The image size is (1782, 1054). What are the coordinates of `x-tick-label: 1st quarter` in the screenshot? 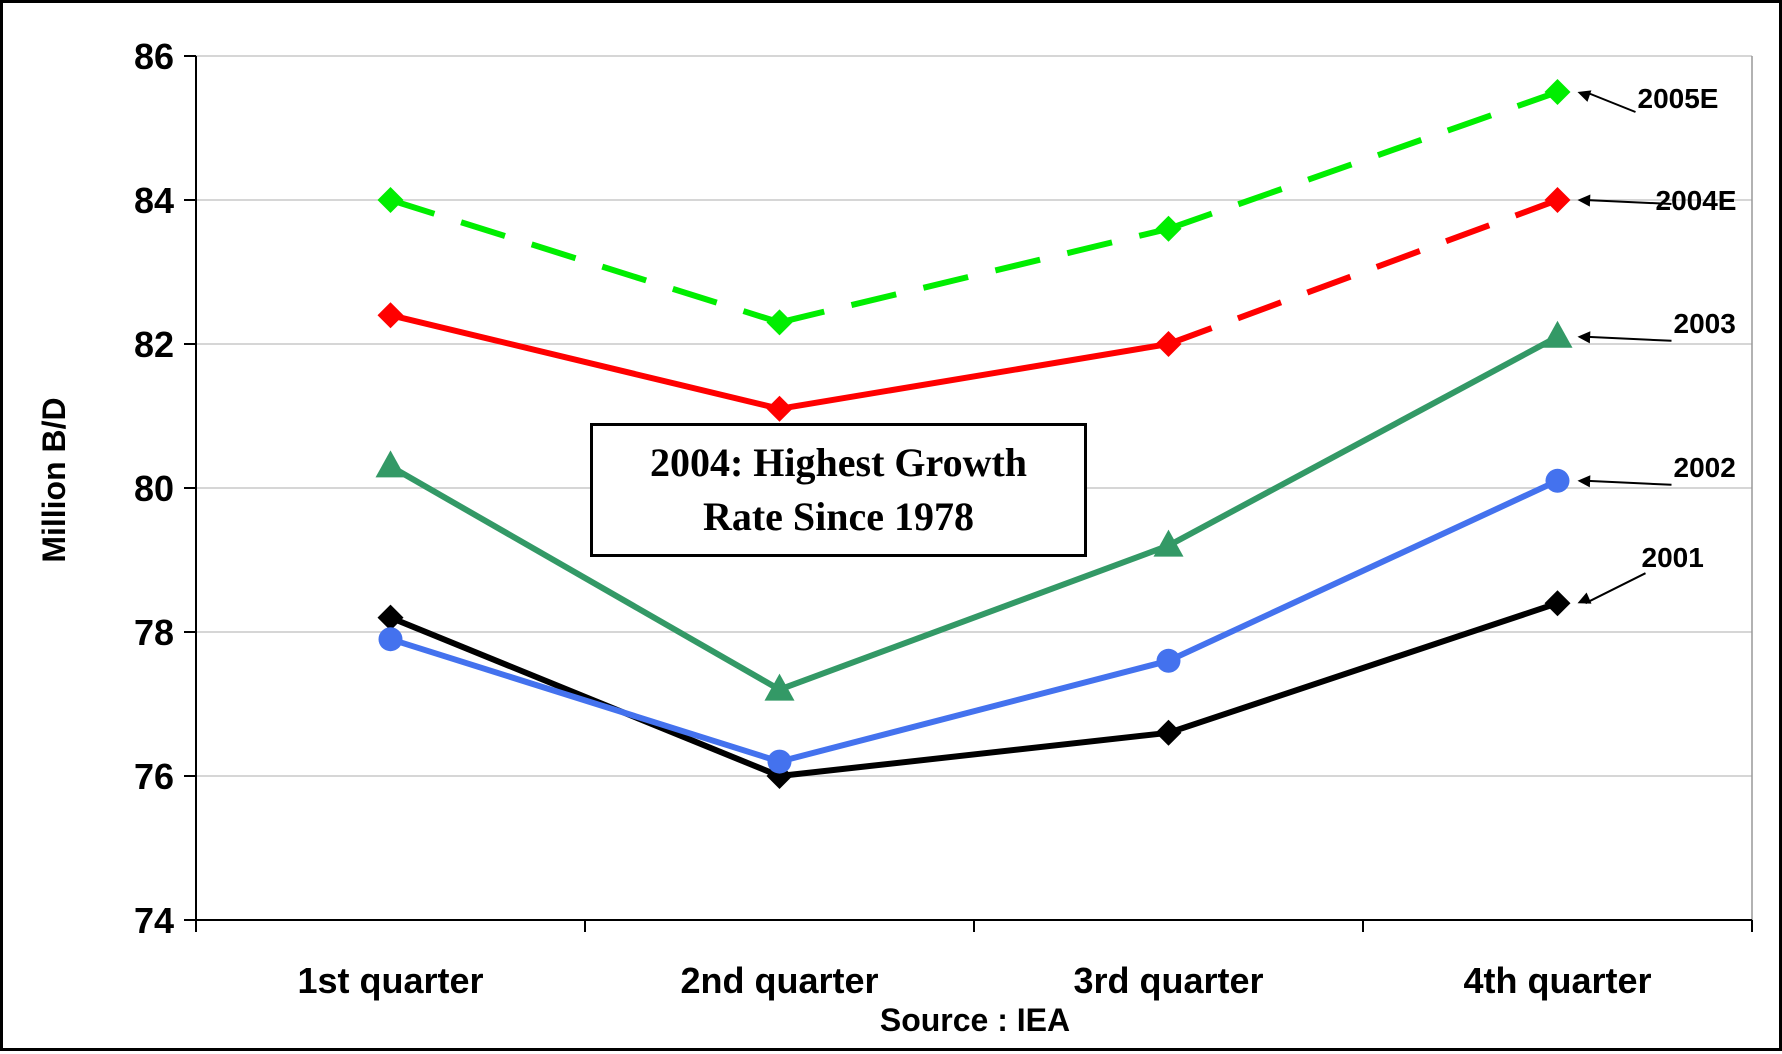 It's located at (390, 980).